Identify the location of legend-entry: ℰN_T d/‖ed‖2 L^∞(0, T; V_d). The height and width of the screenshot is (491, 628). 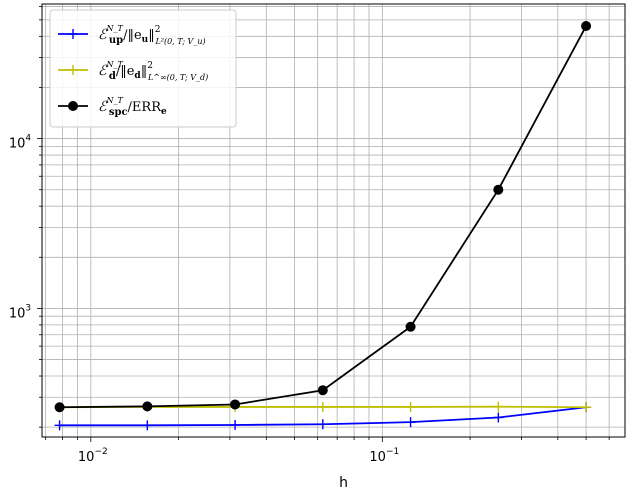
(153, 71).